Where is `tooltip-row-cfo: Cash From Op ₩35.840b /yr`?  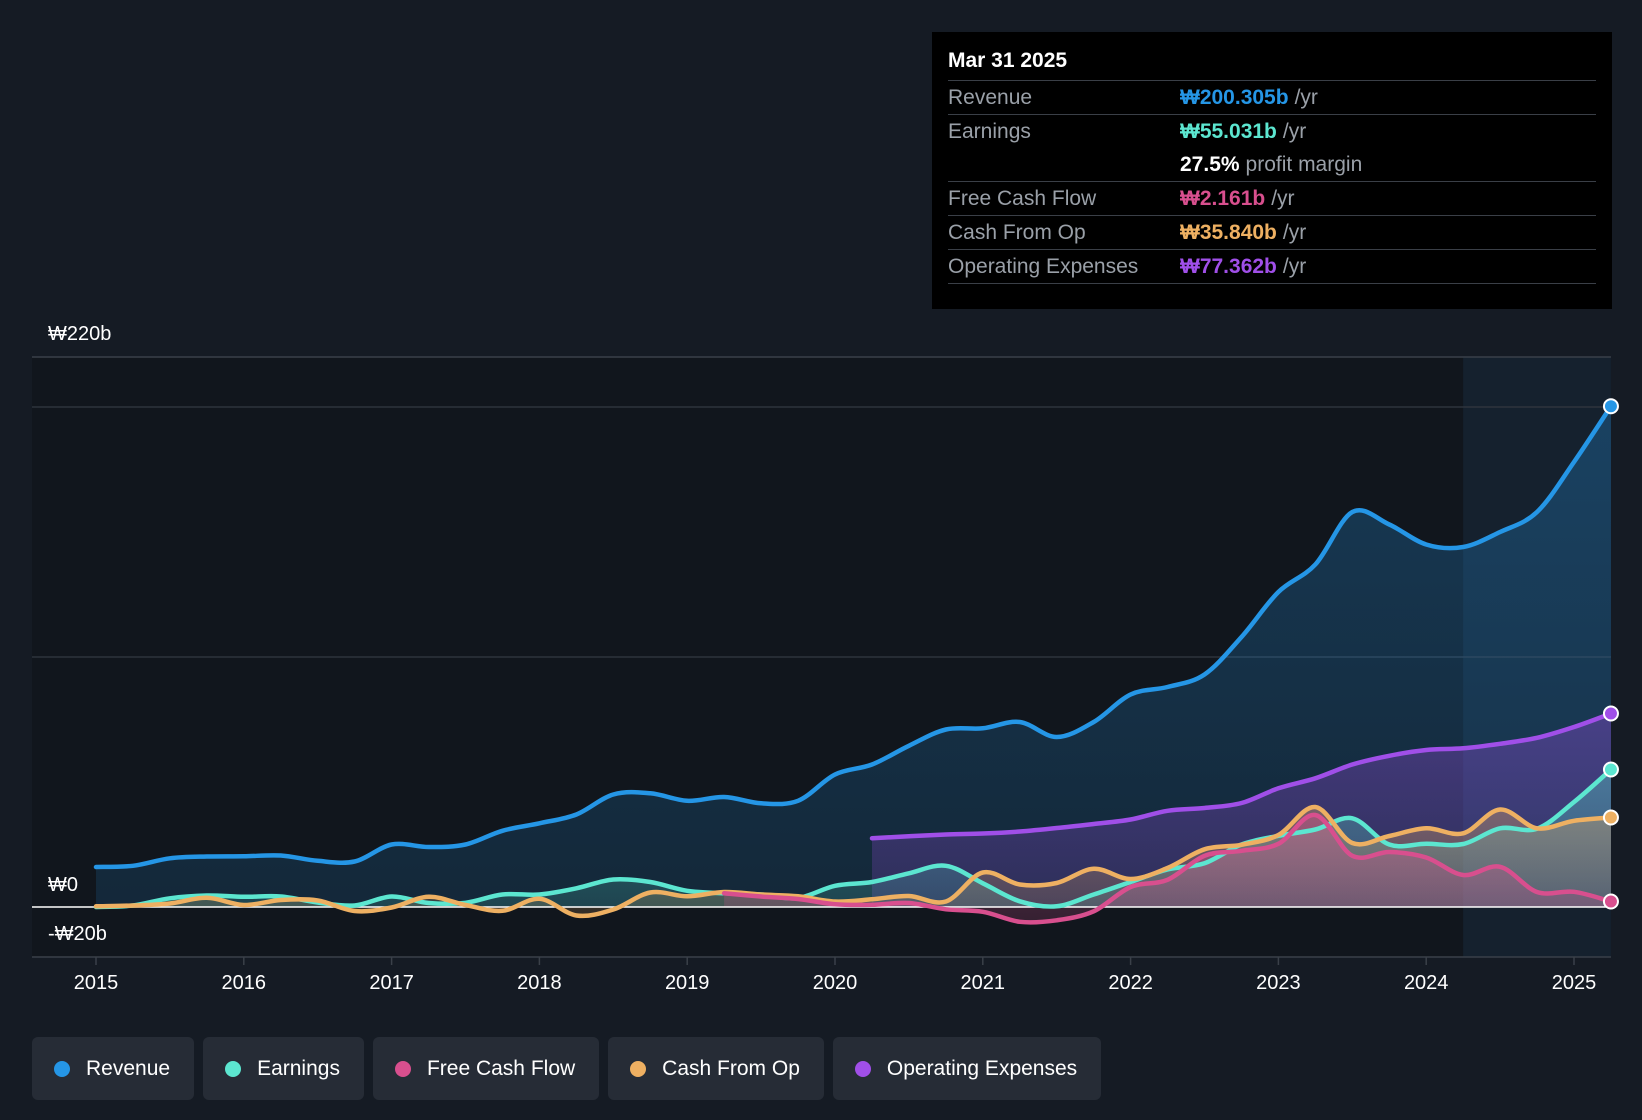 tooltip-row-cfo: Cash From Op ₩35.840b /yr is located at coordinates (1272, 232).